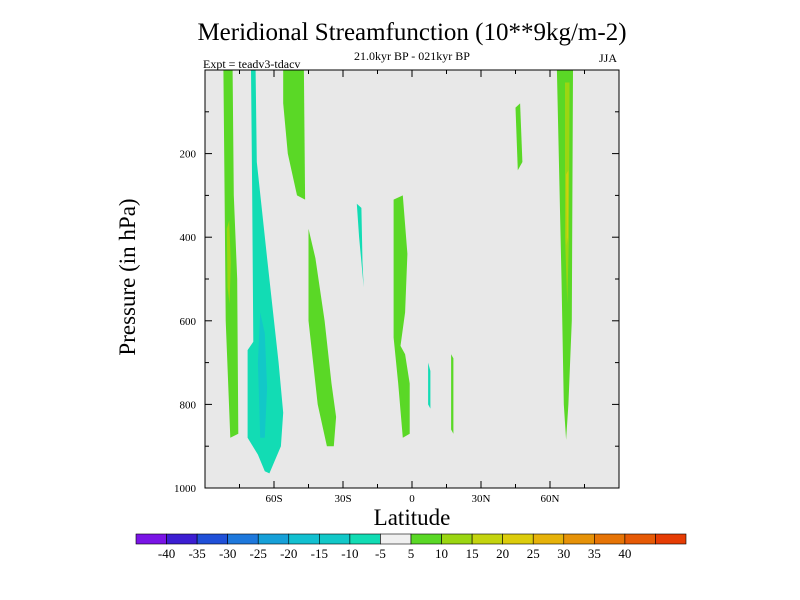 The height and width of the screenshot is (600, 800). I want to click on region-sh-neg-cyan, so click(265, 272).